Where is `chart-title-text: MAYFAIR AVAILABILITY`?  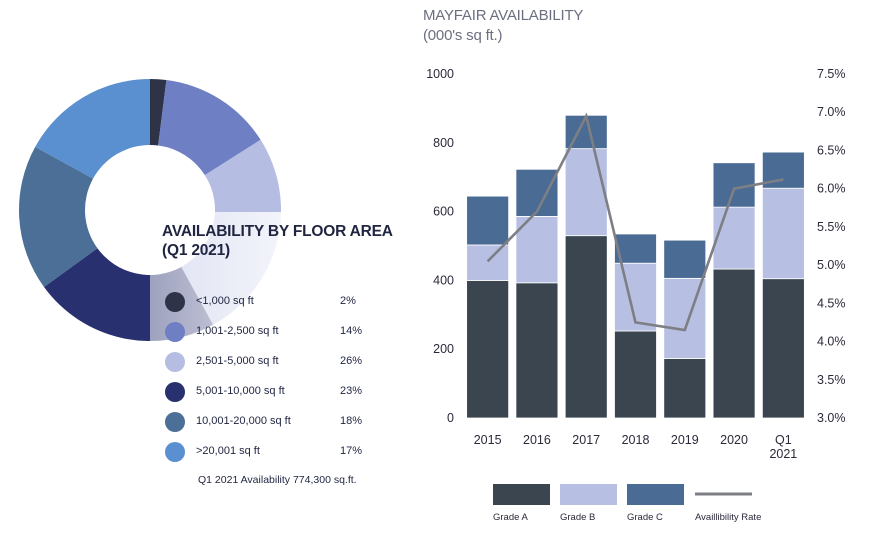
chart-title-text: MAYFAIR AVAILABILITY is located at coordinates (503, 15).